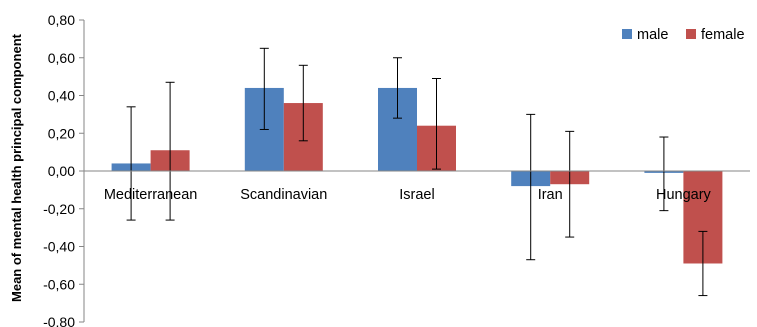 The image size is (757, 327). I want to click on y-tick-label: 0,40, so click(61, 96).